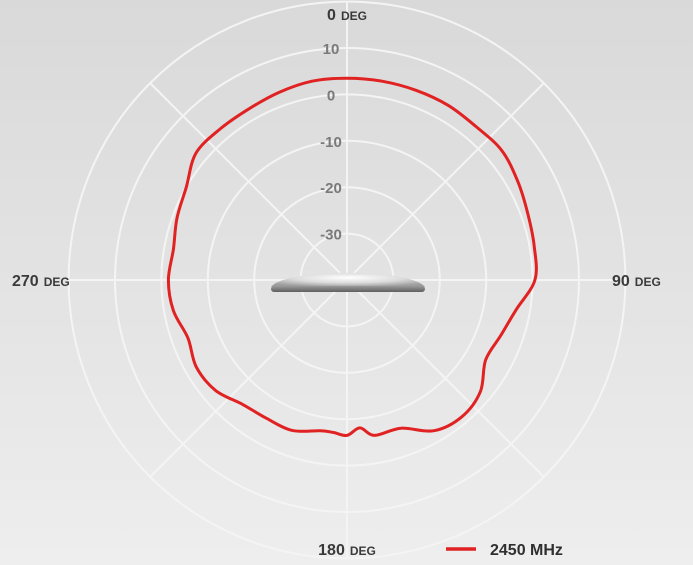 Image resolution: width=693 pixels, height=565 pixels. Describe the element at coordinates (331, 49) in the screenshot. I see `radial-tick-label: 10` at that location.